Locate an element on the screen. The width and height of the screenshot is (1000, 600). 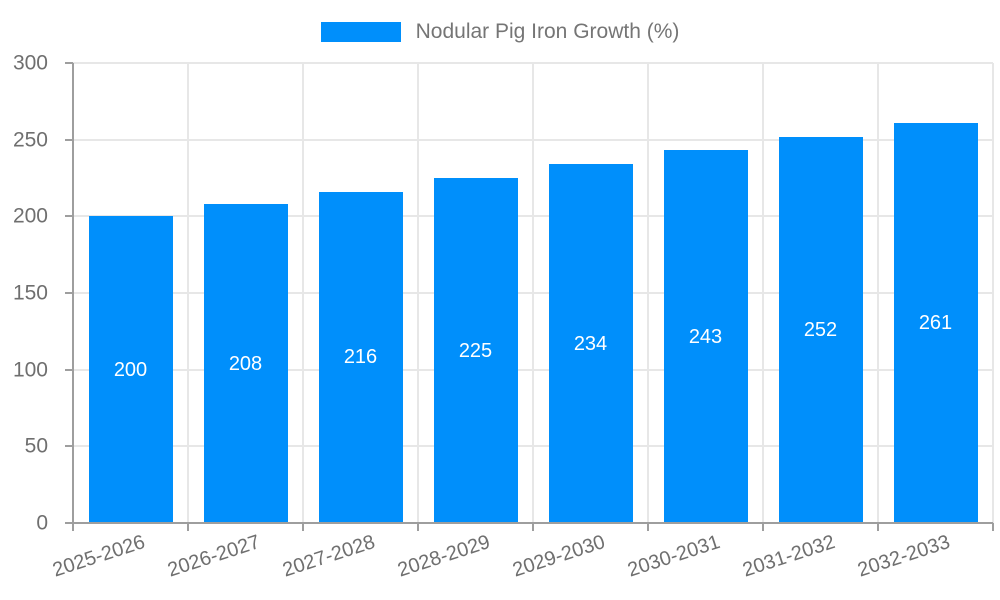
bar-value-label: 200 is located at coordinates (130, 369).